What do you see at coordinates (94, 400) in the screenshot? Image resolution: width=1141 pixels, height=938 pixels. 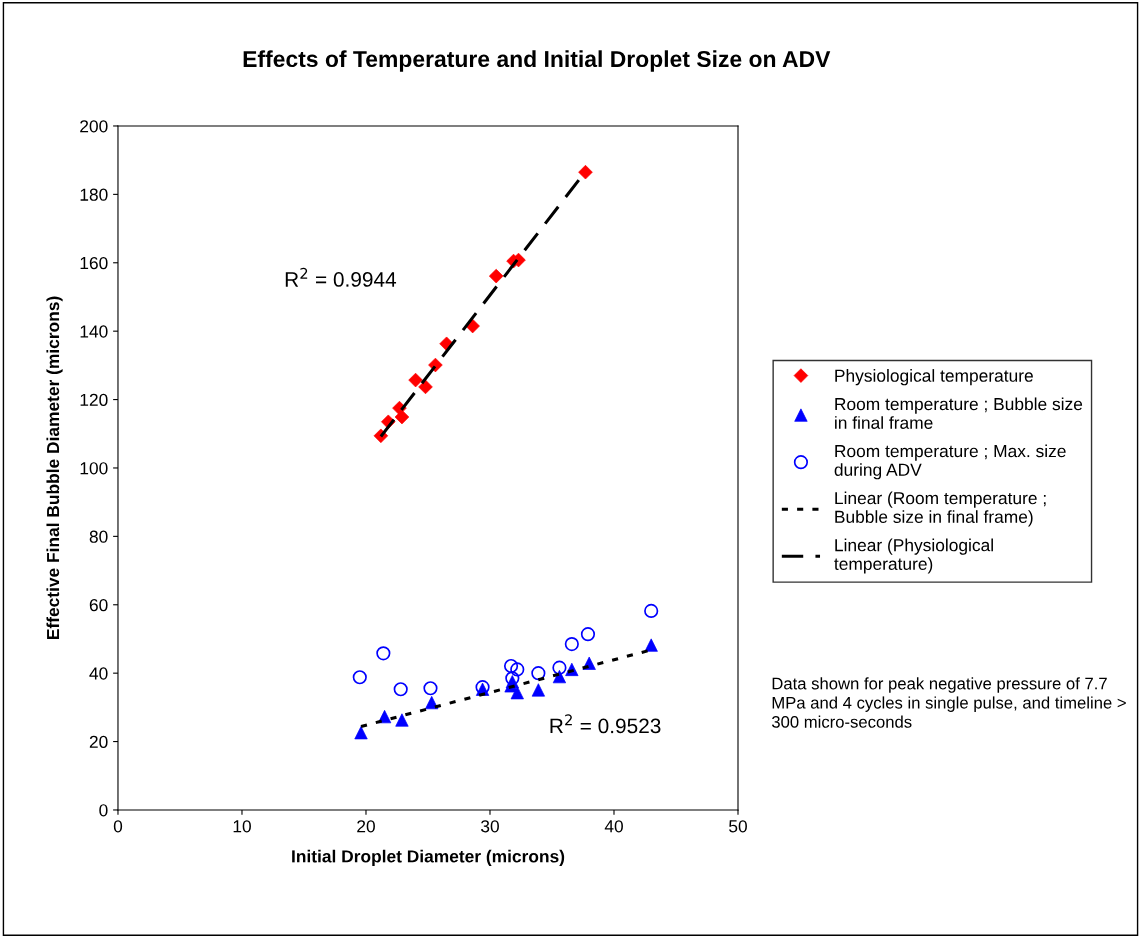 I see `y-tick-label: 120` at bounding box center [94, 400].